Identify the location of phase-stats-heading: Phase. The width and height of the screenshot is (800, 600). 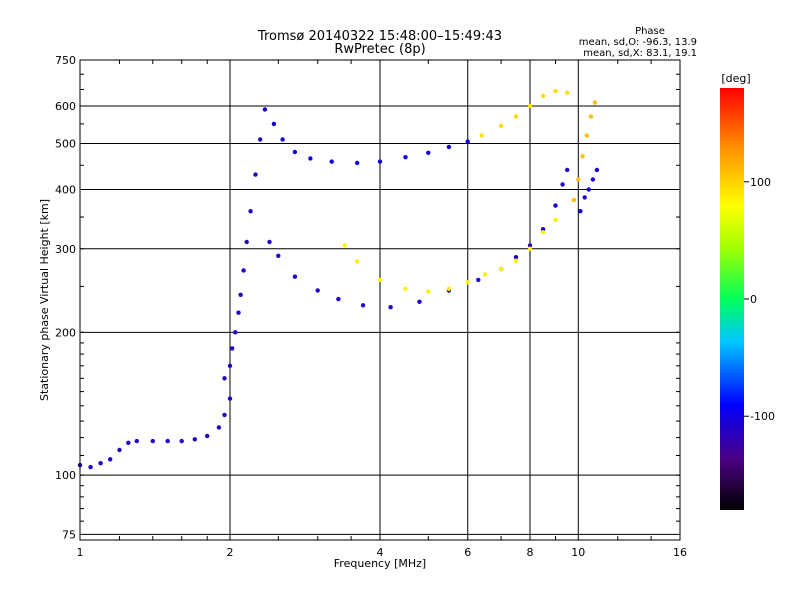
(650, 31).